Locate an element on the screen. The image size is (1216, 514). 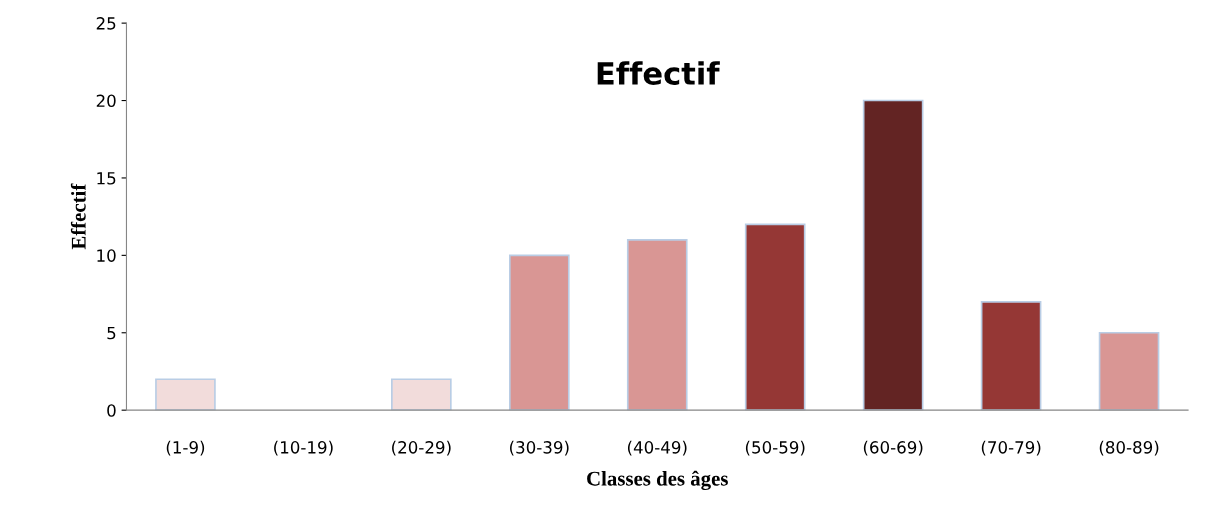
x-tick-label: (50-59) is located at coordinates (775, 448).